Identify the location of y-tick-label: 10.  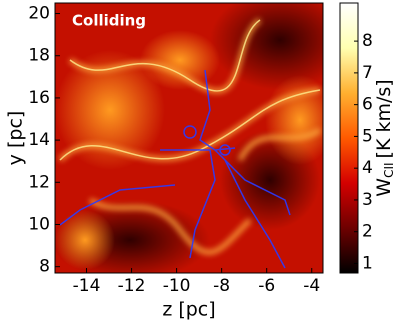
(39, 224).